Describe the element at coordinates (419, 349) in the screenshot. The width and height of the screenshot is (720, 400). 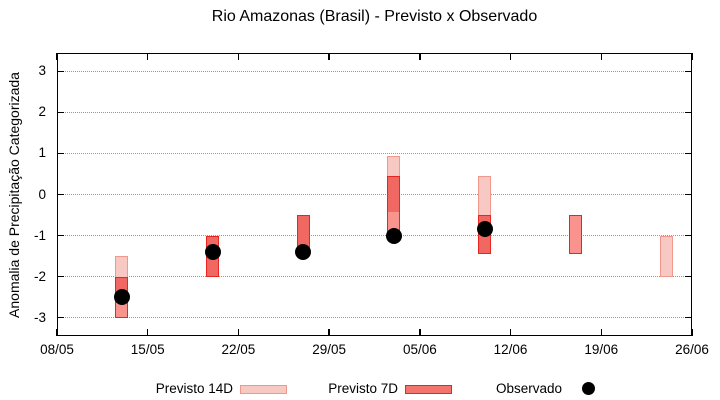
I see `x-tick-label: 05/06` at that location.